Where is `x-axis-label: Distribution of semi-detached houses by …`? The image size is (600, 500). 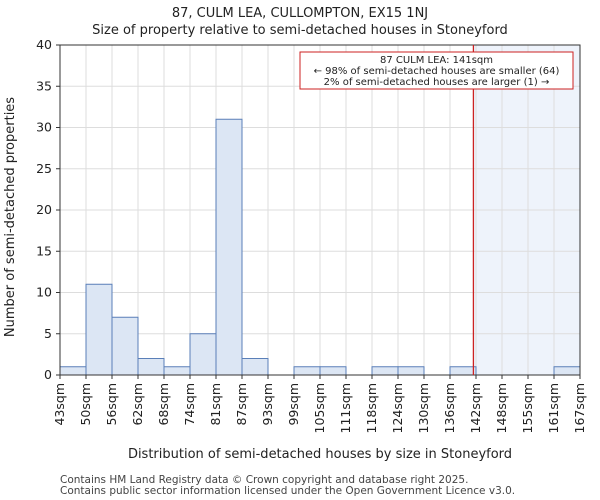 x-axis-label: Distribution of semi-detached houses by … is located at coordinates (320, 454).